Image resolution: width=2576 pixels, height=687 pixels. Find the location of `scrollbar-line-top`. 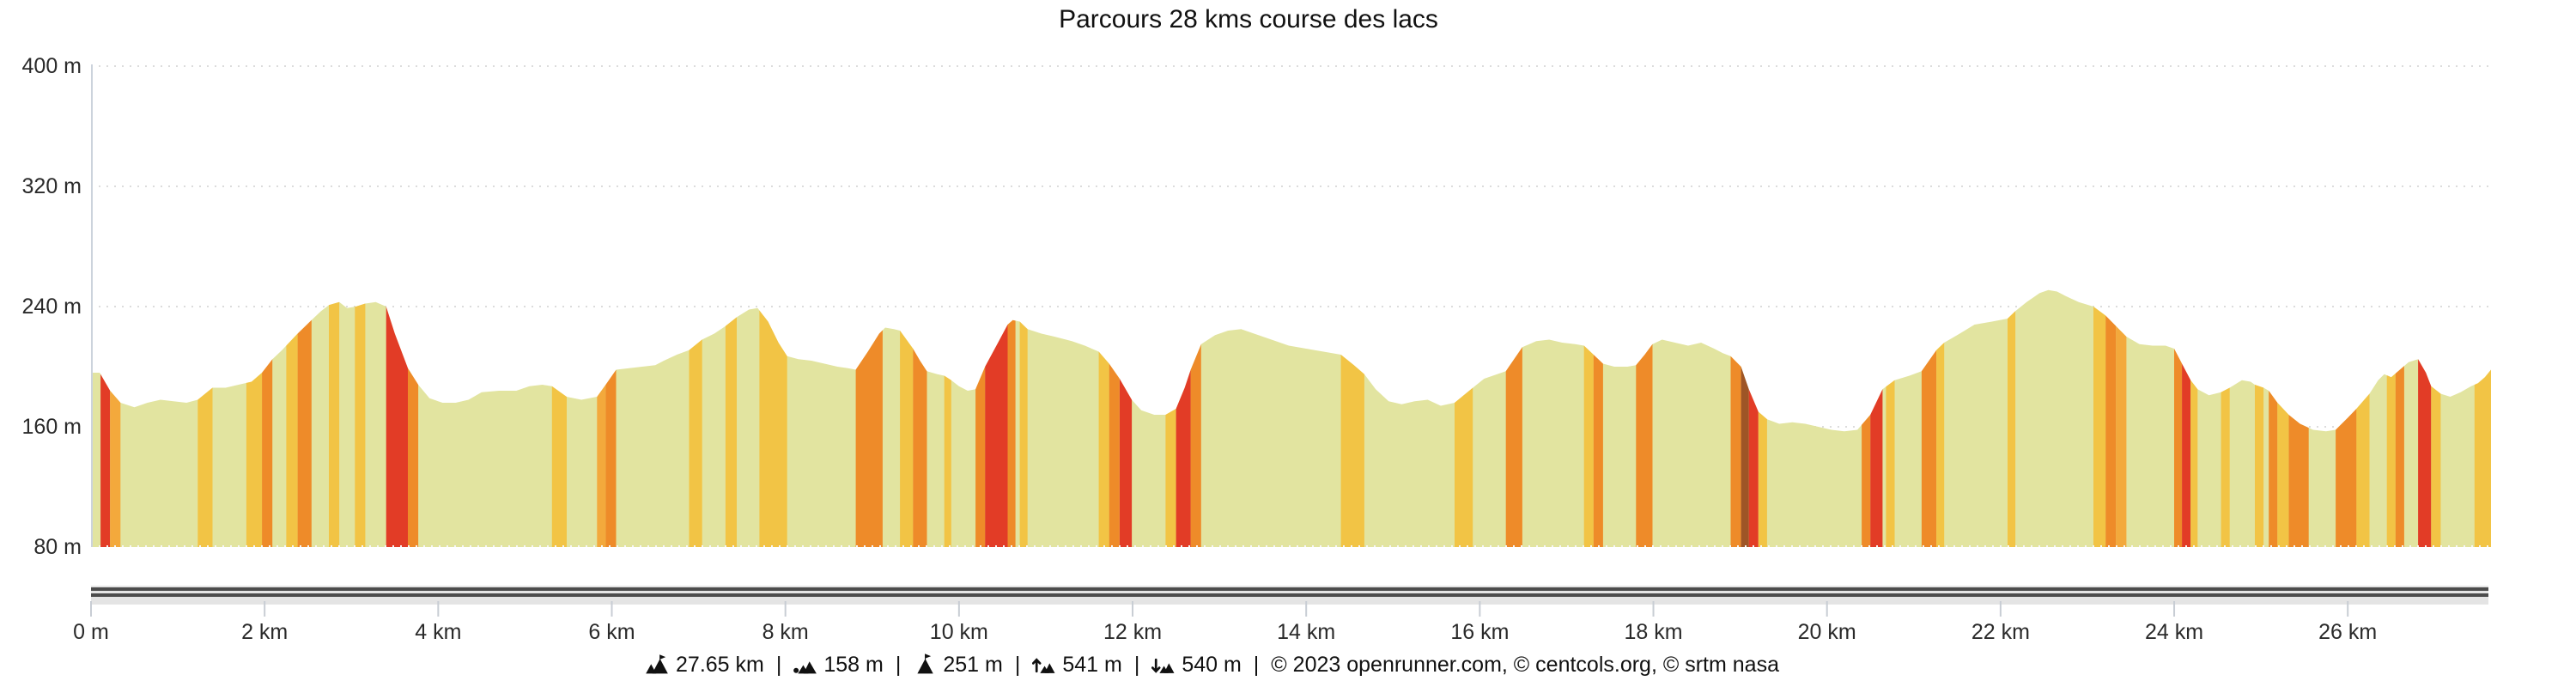

scrollbar-line-top is located at coordinates (1290, 589).